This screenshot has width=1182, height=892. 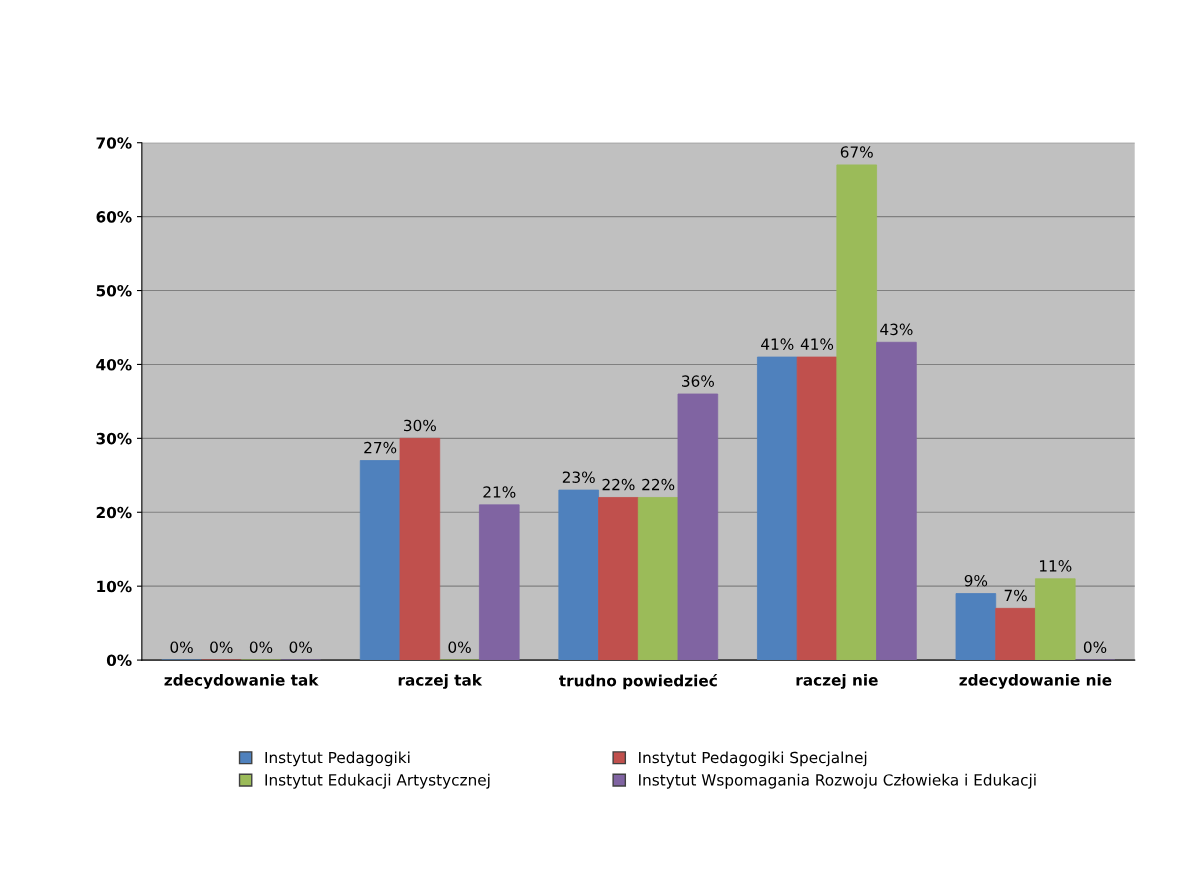 What do you see at coordinates (698, 381) in the screenshot?
I see `data-label: 36%` at bounding box center [698, 381].